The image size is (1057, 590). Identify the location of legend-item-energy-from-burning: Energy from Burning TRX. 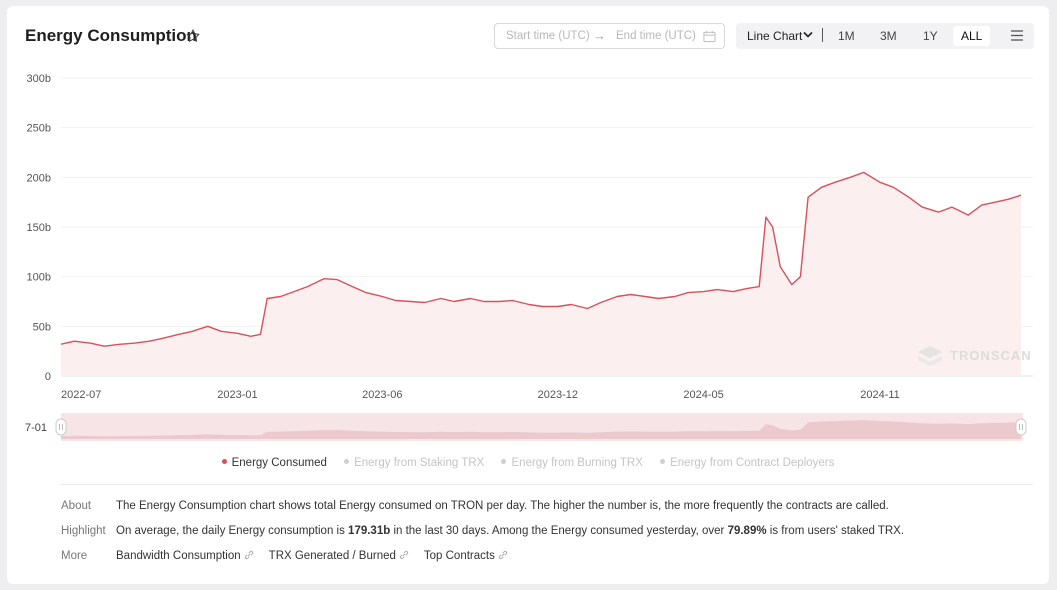
(572, 463).